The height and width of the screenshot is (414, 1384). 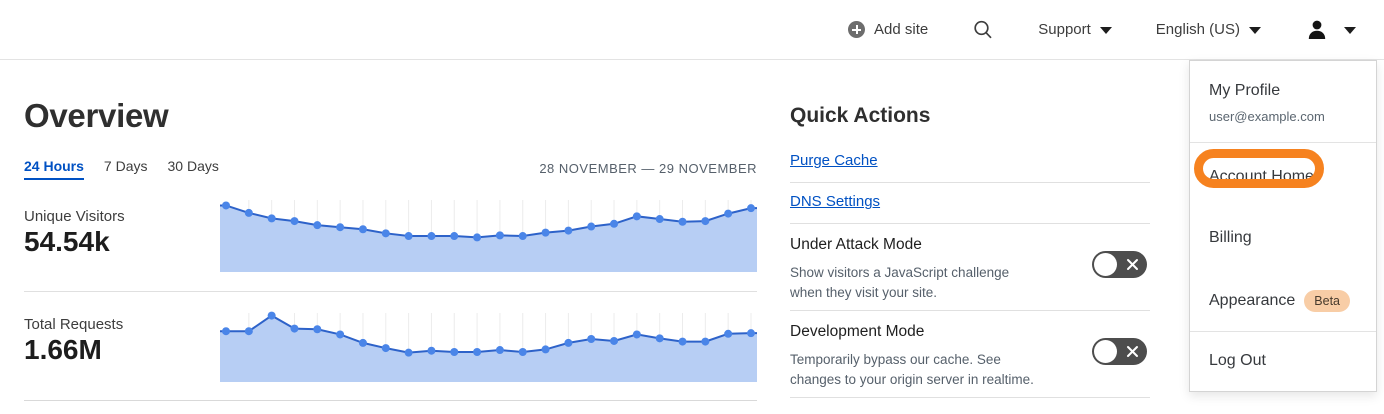 I want to click on search-button, so click(x=983, y=30).